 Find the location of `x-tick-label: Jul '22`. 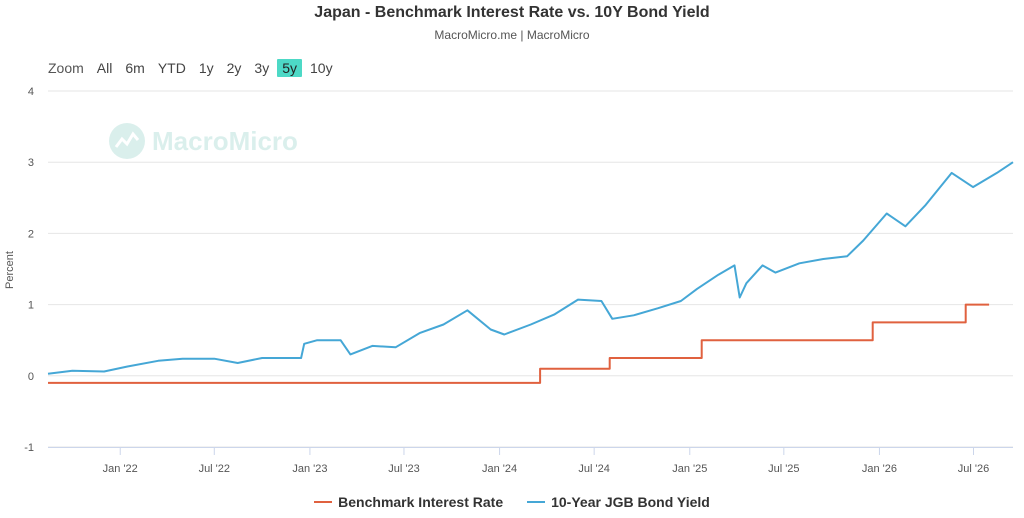

x-tick-label: Jul '22 is located at coordinates (214, 469).